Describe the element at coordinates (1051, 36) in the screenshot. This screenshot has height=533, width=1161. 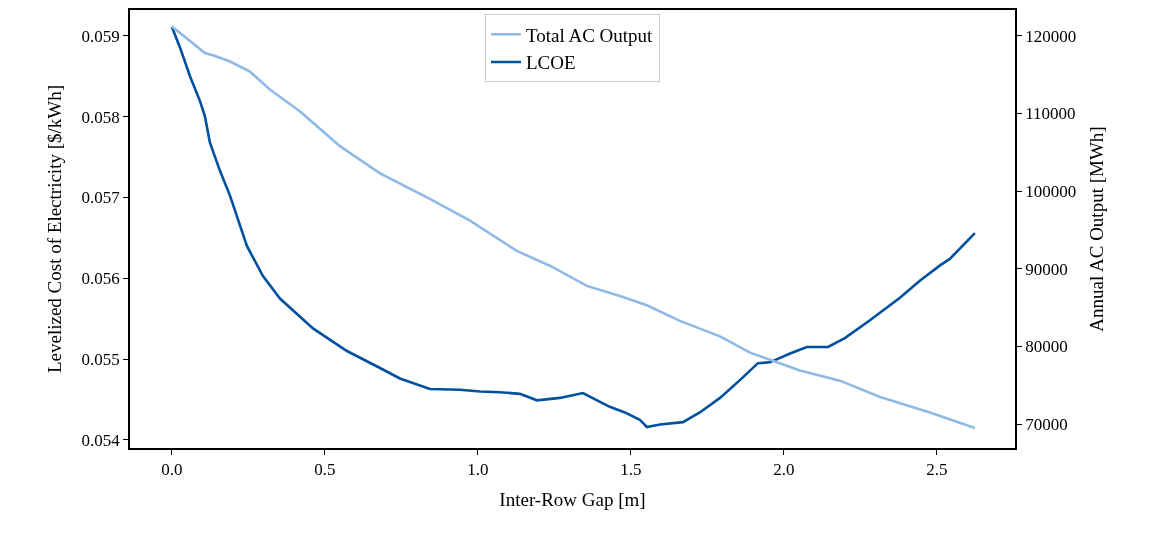
I see `y2-tick-label: 120000` at that location.